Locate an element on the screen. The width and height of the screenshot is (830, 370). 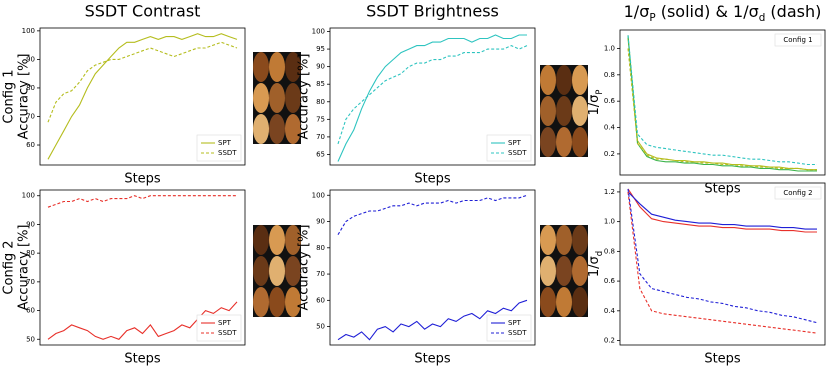
y-tick-label: 60 is located at coordinates (30, 311).